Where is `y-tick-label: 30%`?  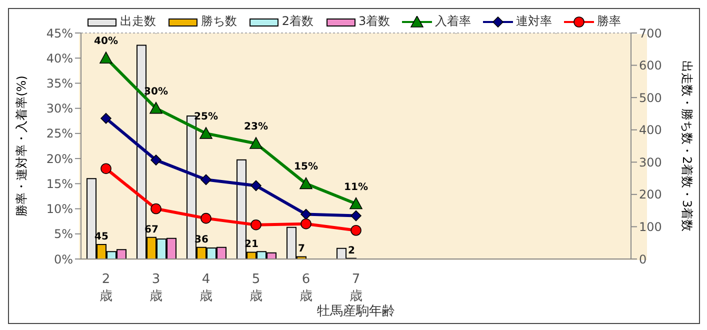 y-tick-label: 30% is located at coordinates (59, 109).